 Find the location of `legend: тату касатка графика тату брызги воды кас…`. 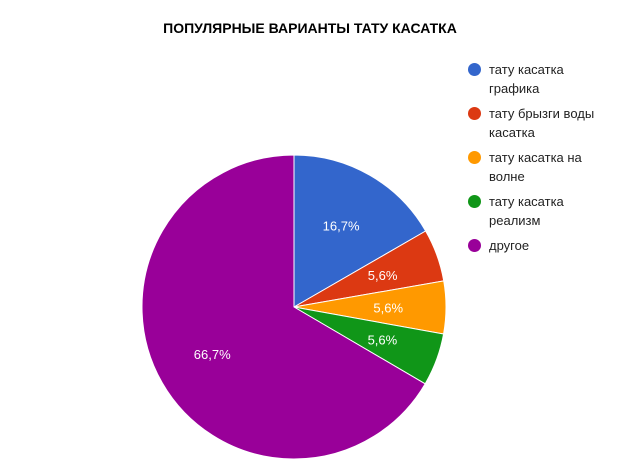

legend: тату касатка графика тату брызги воды кас… is located at coordinates (548, 160).